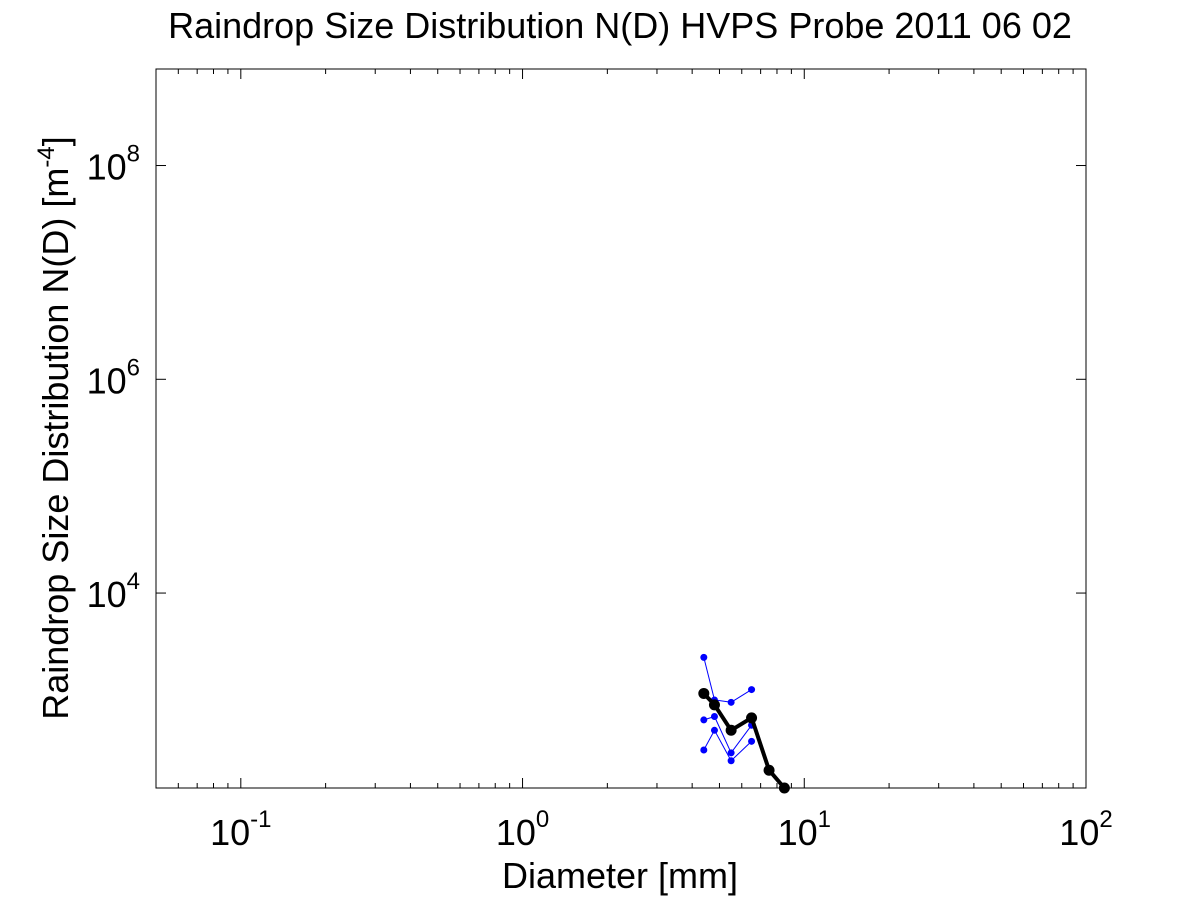 Image resolution: width=1200 pixels, height=900 pixels. I want to click on y-axis-label: Raindrop Size Distribution N(D) [m-4], so click(54, 428).